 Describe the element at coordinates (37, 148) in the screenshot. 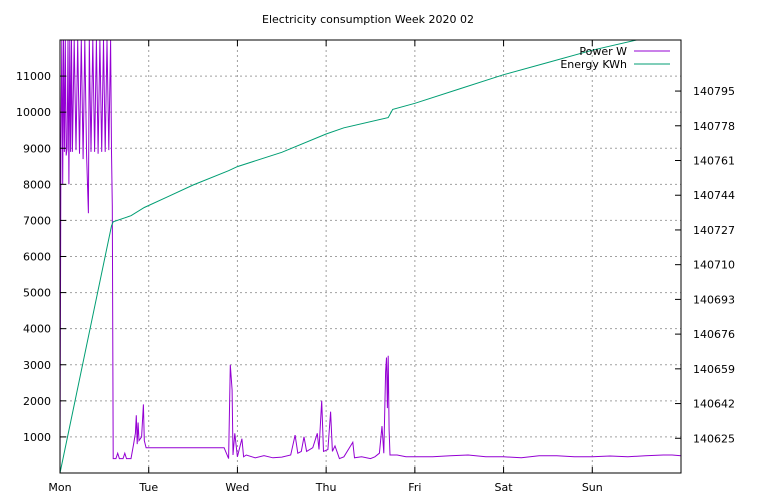

I see `y-tick-label: 9000` at that location.